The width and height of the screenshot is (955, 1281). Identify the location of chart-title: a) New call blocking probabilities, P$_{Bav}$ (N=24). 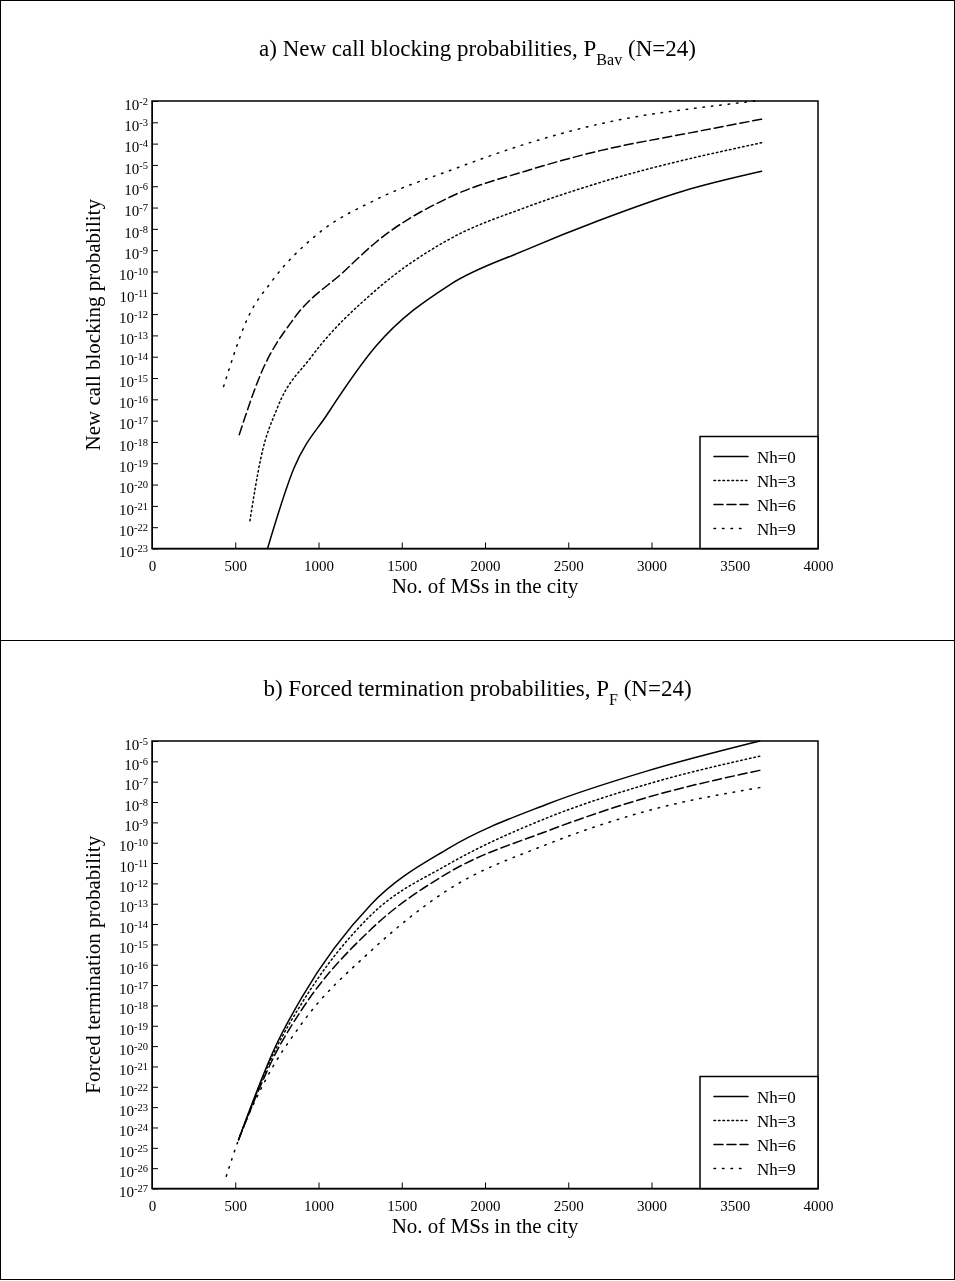
(477, 52).